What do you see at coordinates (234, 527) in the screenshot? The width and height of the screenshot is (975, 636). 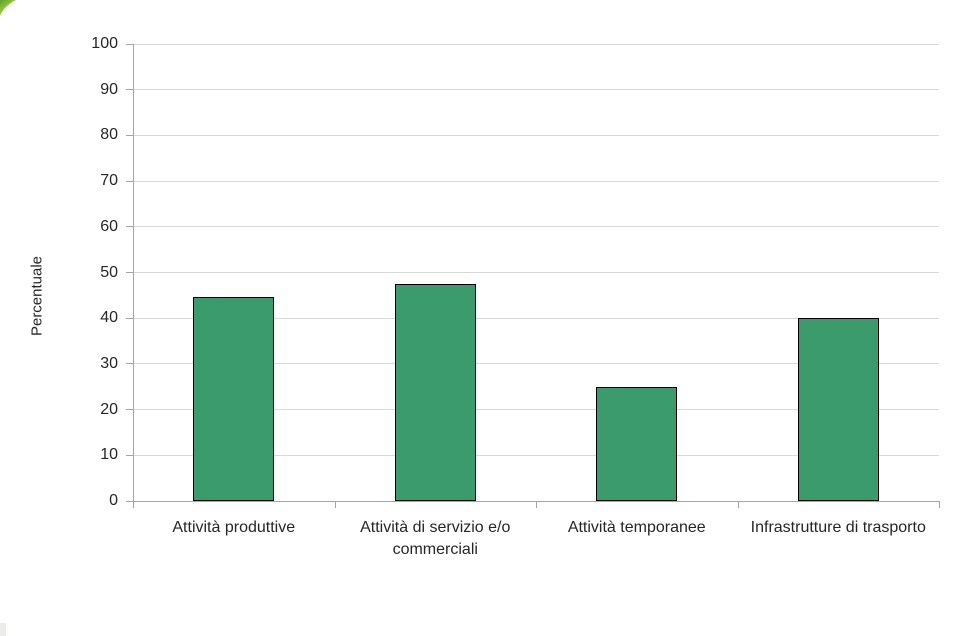 I see `x-category-label: Attività produttive` at bounding box center [234, 527].